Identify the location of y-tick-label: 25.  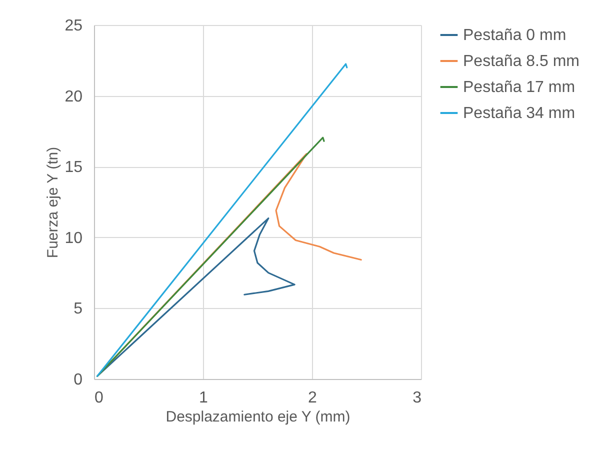
(73, 26).